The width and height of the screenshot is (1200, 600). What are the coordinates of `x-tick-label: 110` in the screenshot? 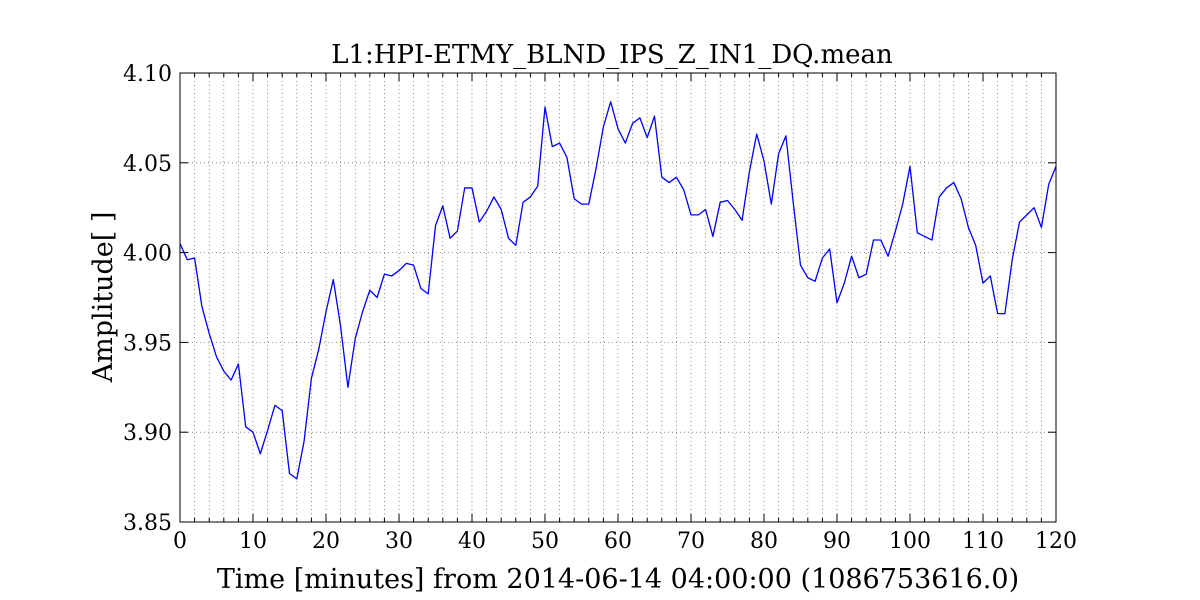 It's located at (983, 541).